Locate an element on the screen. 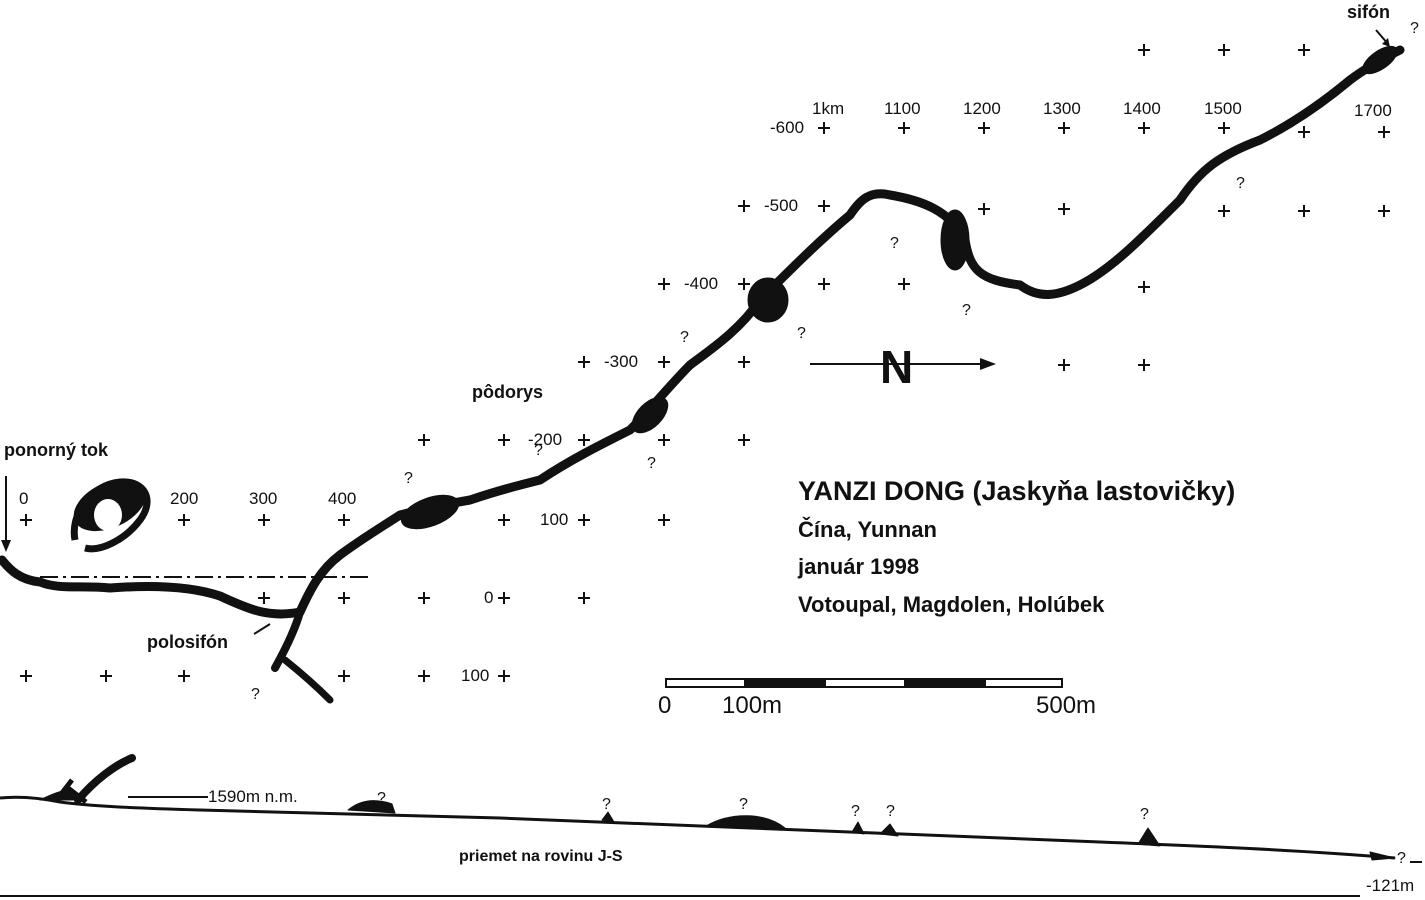 This screenshot has width=1425, height=900. distance-tick: 1700 is located at coordinates (1373, 110).